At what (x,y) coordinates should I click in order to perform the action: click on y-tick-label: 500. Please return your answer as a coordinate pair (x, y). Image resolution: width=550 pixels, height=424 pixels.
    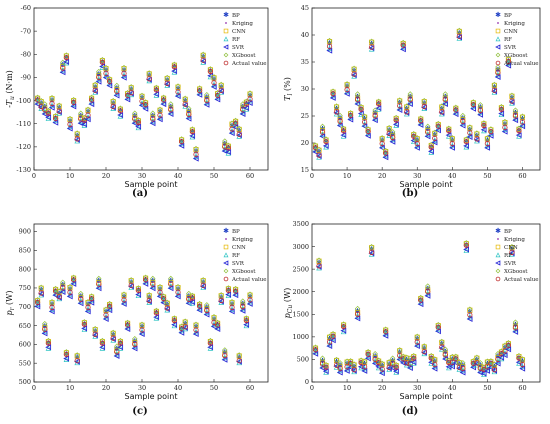
    Looking at the image, I should click on (25, 382).